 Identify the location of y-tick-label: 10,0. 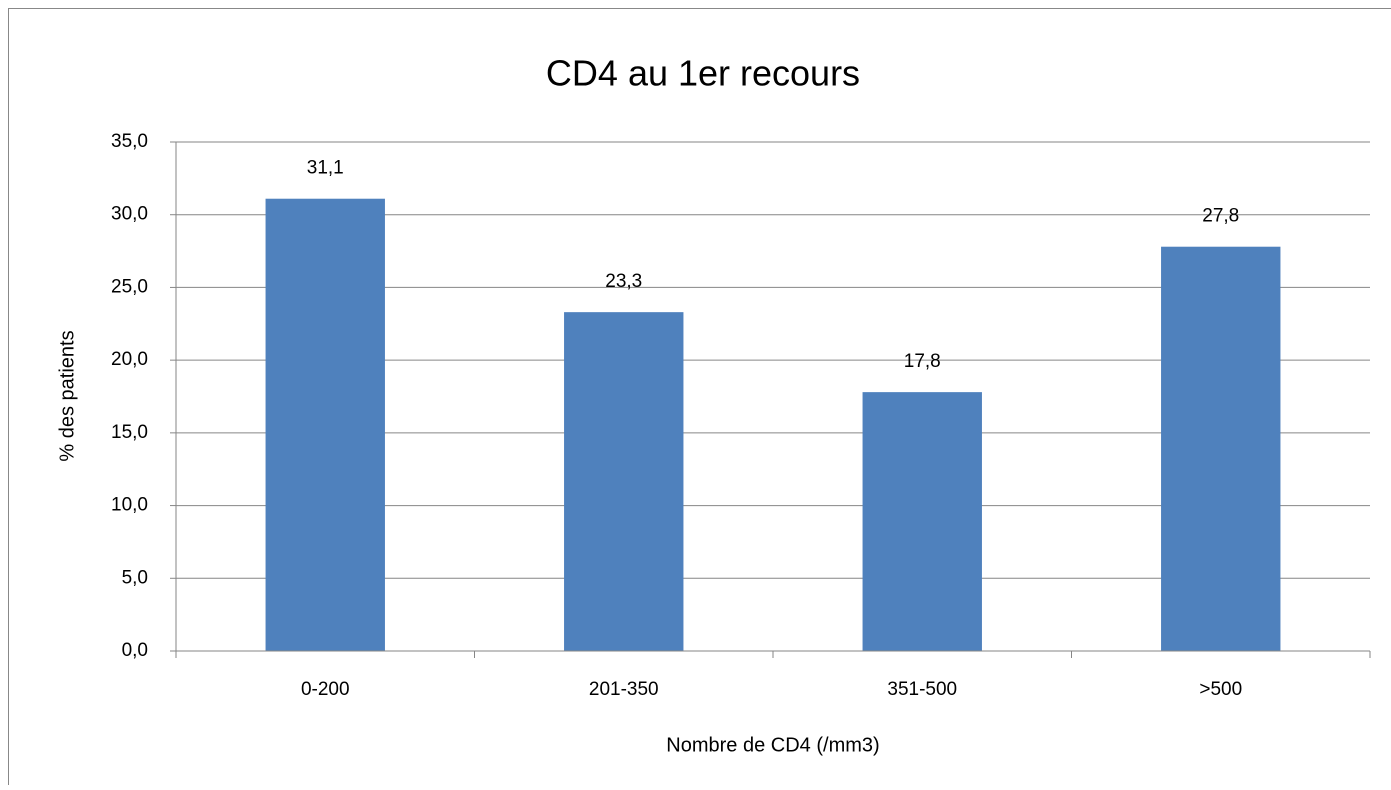
(129, 505).